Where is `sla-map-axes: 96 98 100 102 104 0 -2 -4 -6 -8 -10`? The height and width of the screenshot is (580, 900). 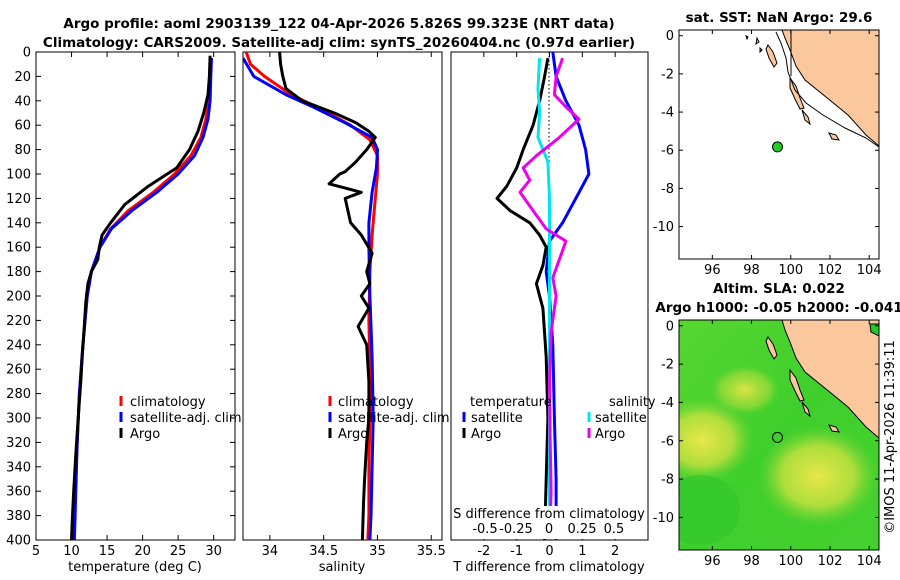
sla-map-axes: 96 98 100 102 104 0 -2 -4 -6 -8 -10 is located at coordinates (767, 444).